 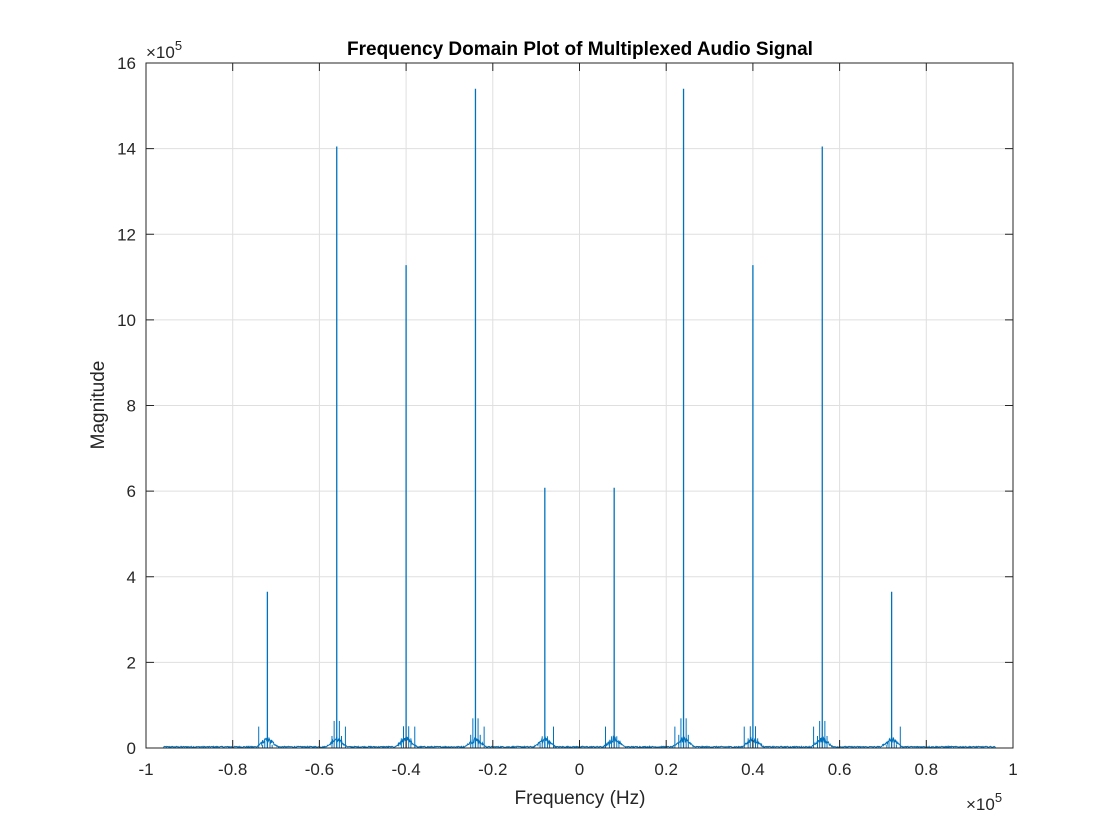 What do you see at coordinates (840, 769) in the screenshot?
I see `x-tick-label: 0.6` at bounding box center [840, 769].